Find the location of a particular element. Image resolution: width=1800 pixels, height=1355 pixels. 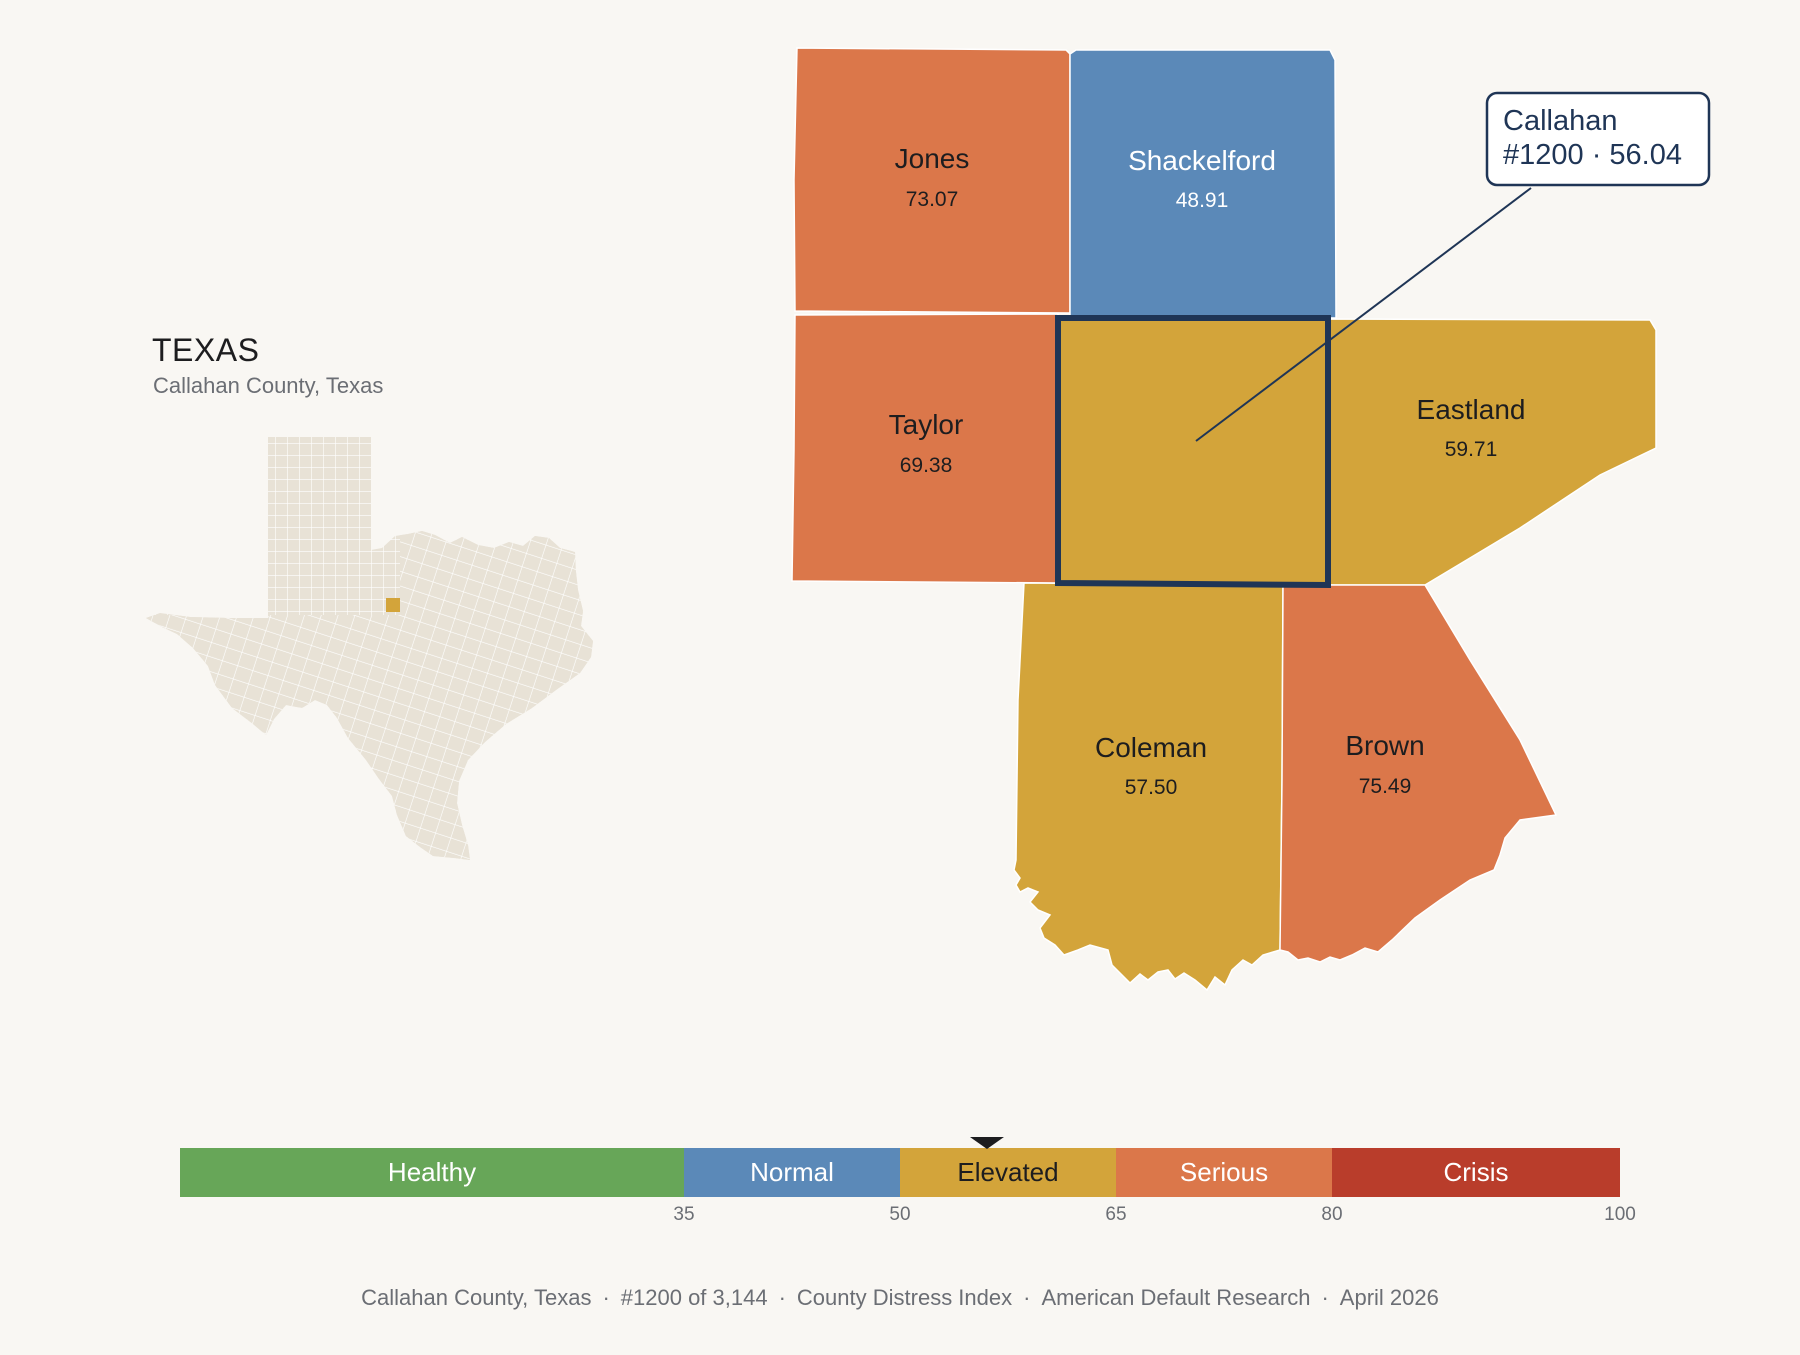

legend-tick-label: 35 is located at coordinates (683, 1214).